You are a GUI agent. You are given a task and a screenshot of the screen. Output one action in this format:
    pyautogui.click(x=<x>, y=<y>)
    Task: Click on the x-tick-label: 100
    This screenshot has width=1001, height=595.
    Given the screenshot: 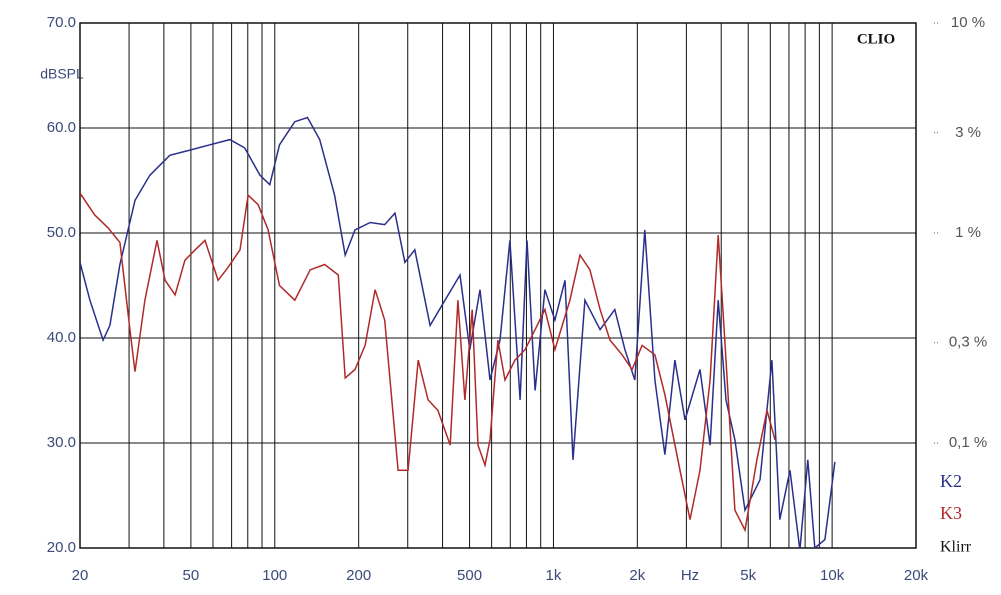 What is the action you would take?
    pyautogui.click(x=274, y=575)
    